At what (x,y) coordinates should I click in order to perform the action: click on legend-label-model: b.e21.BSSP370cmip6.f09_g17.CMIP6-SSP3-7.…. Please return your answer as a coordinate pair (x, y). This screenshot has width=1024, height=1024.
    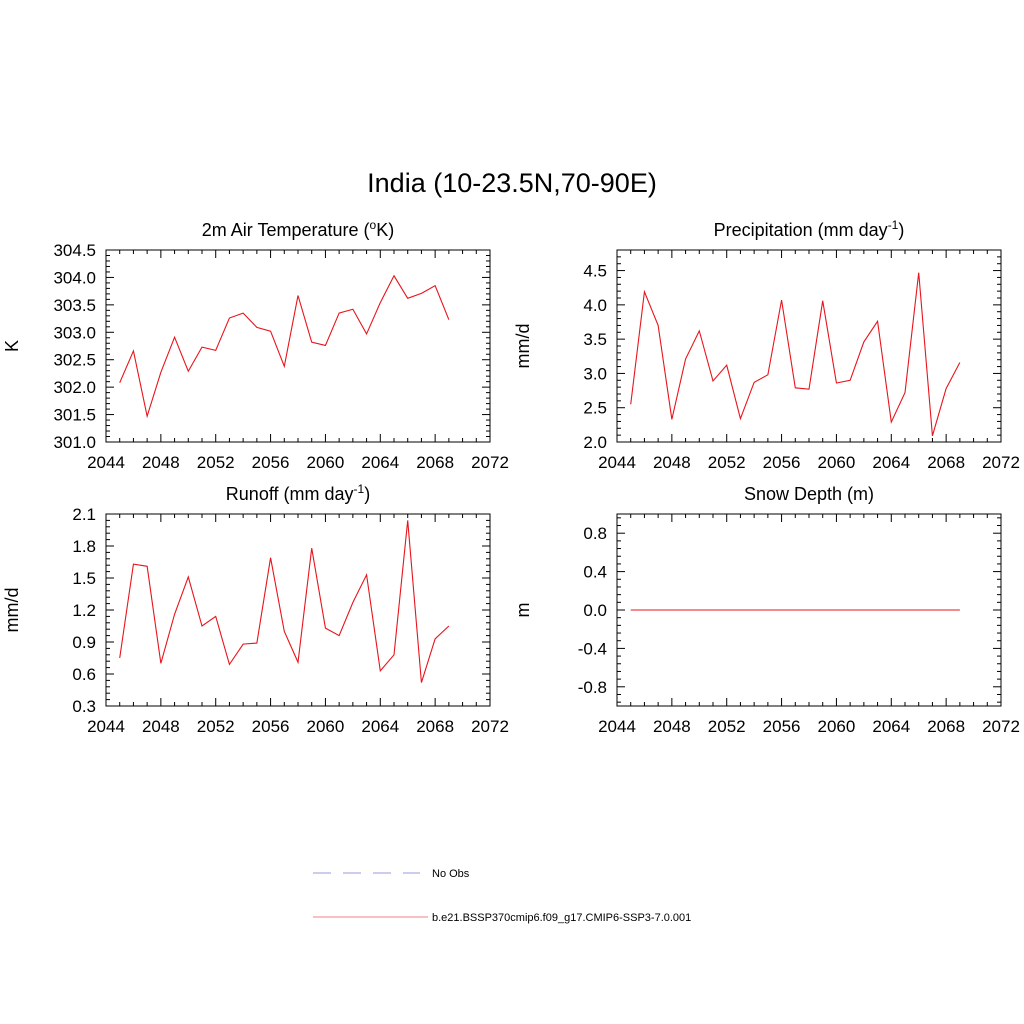
    Looking at the image, I should click on (561, 918).